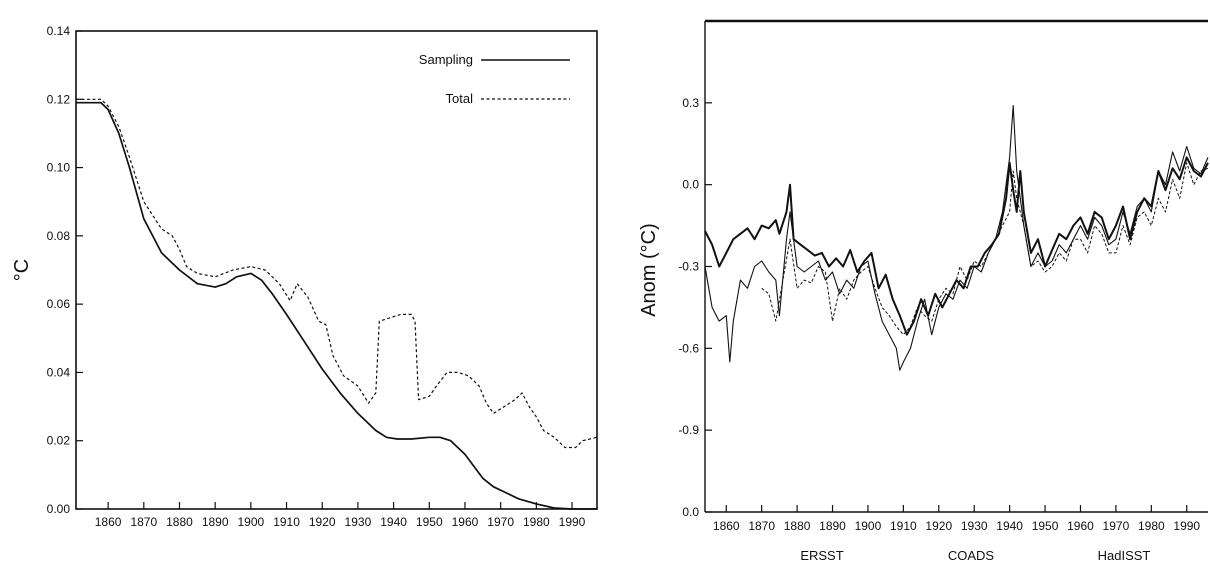 This screenshot has width=1210, height=578. What do you see at coordinates (59, 168) in the screenshot?
I see `left-y-tick-label: 0.10` at bounding box center [59, 168].